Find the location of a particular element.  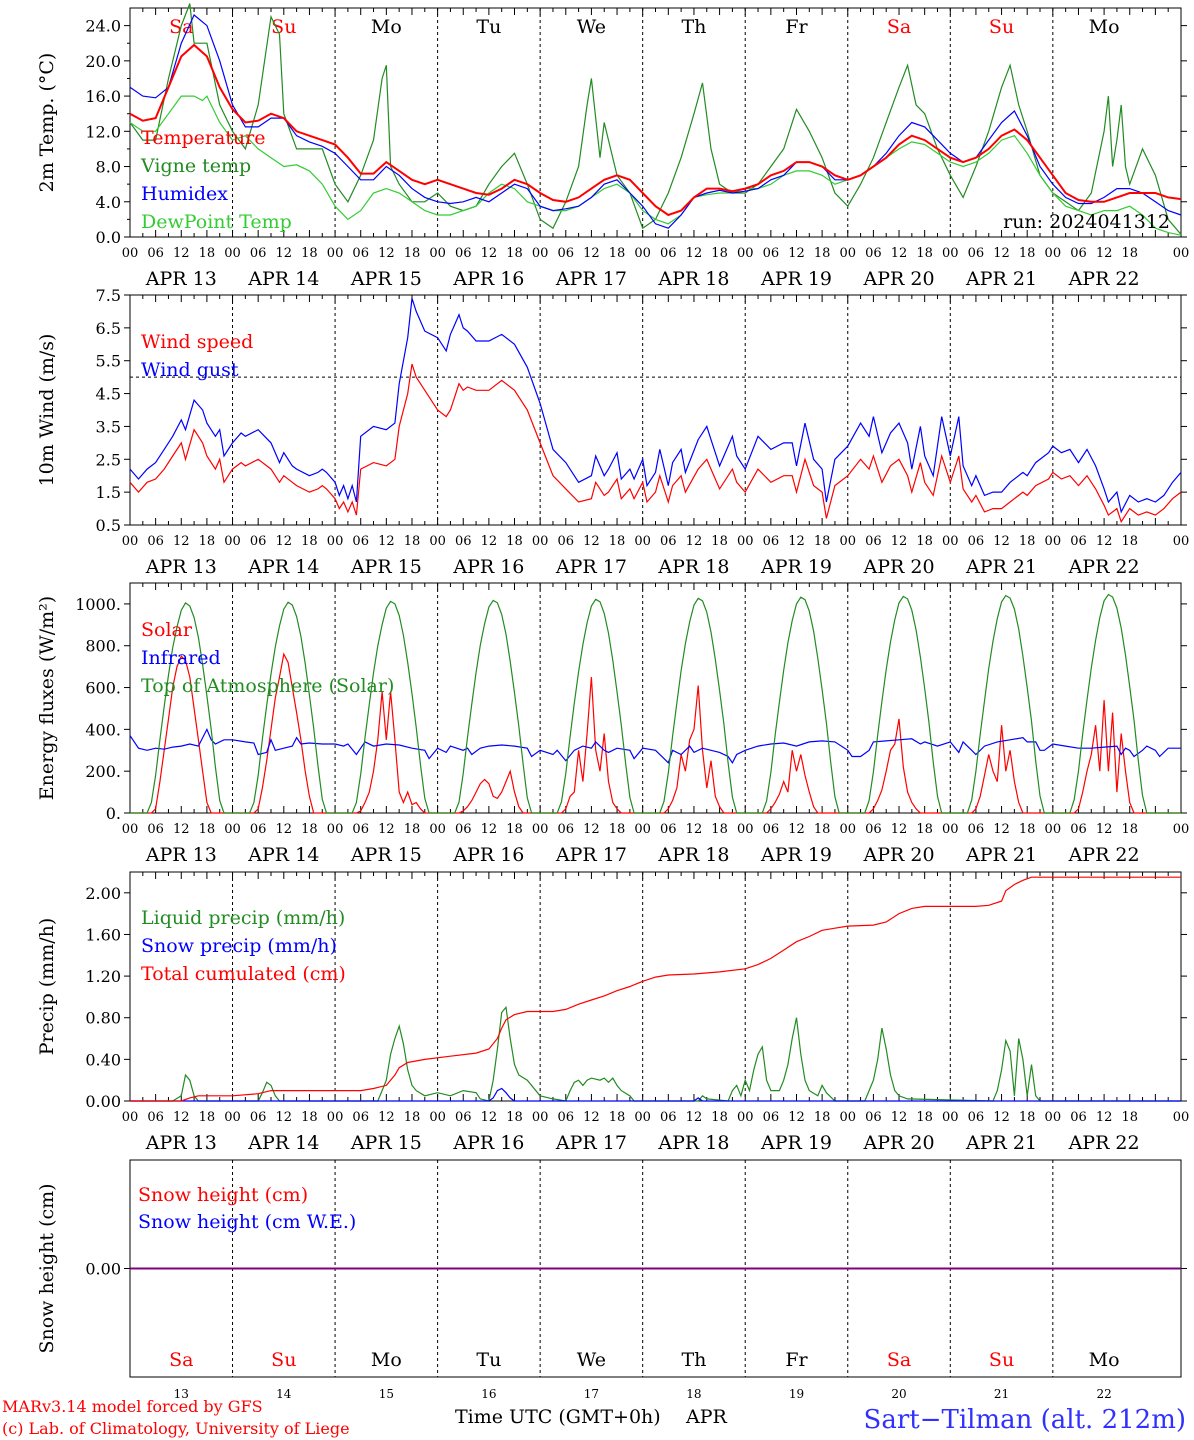

legend-infrared: Infrared is located at coordinates (181, 658).